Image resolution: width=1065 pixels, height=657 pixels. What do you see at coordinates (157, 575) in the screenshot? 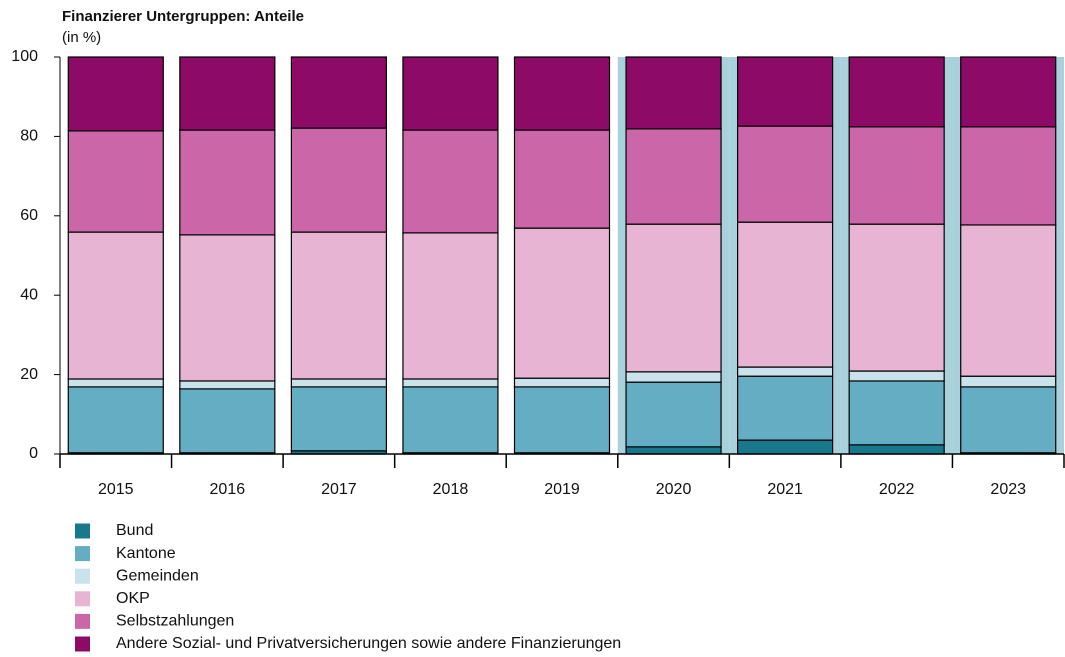
I see `legend-label: Gemeinden` at bounding box center [157, 575].